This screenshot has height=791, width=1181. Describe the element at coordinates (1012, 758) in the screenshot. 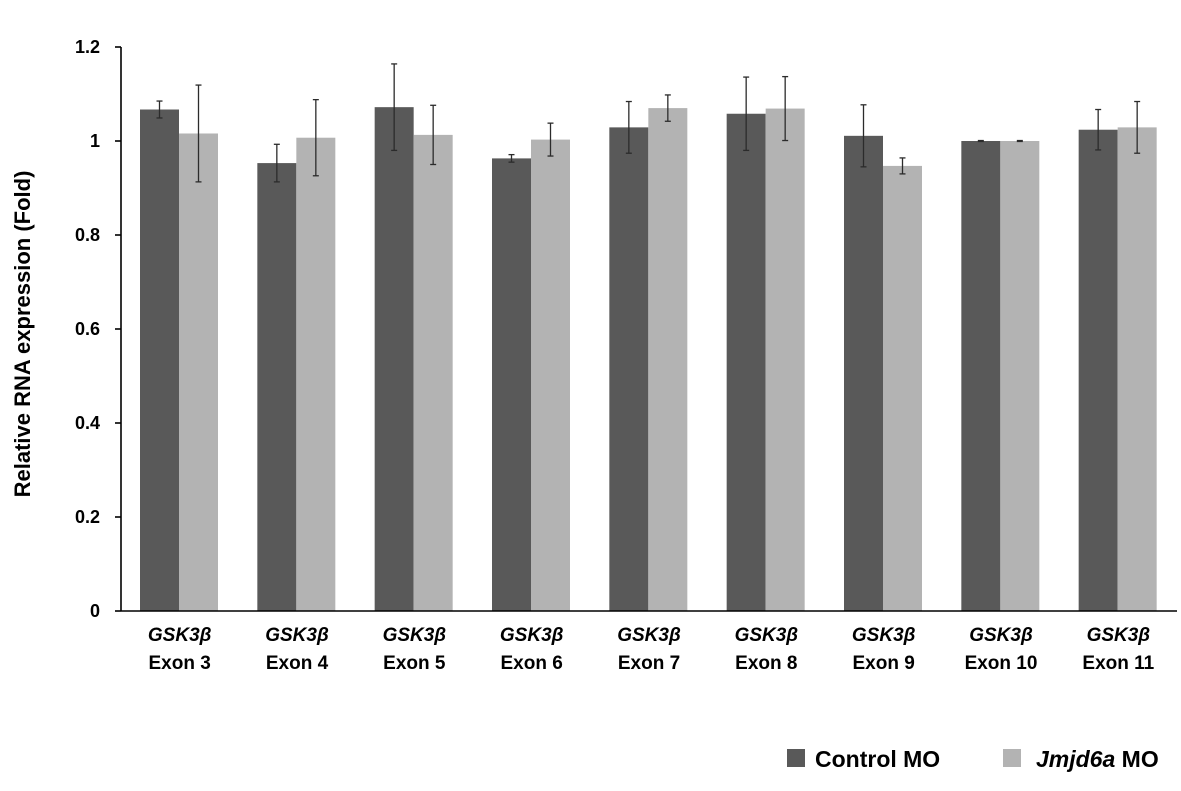

I see `legend-swatch-jmjd6a-mo` at that location.